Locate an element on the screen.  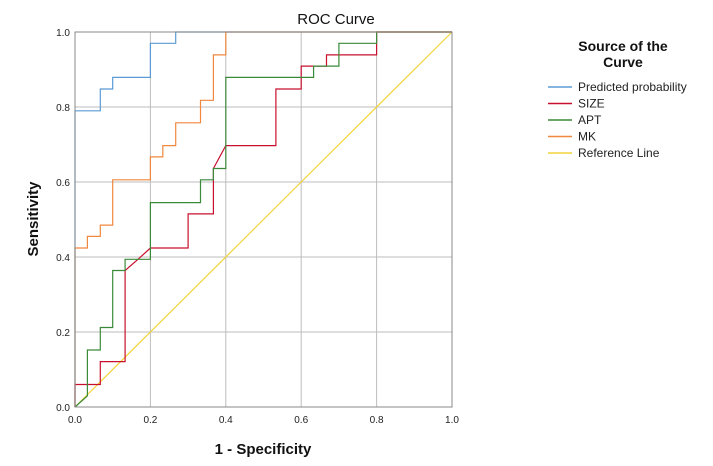
y-axis-label: Sensitivity is located at coordinates (33, 219).